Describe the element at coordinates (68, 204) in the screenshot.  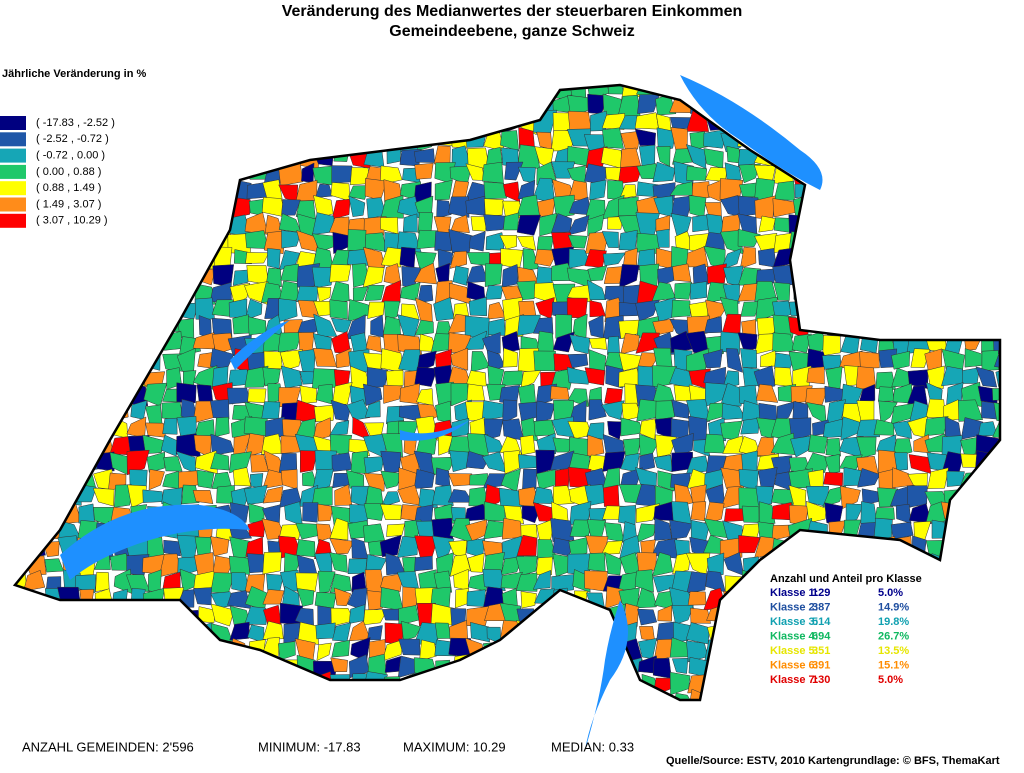
I see `legend-label: ( 1.49 , 3.07 )` at that location.